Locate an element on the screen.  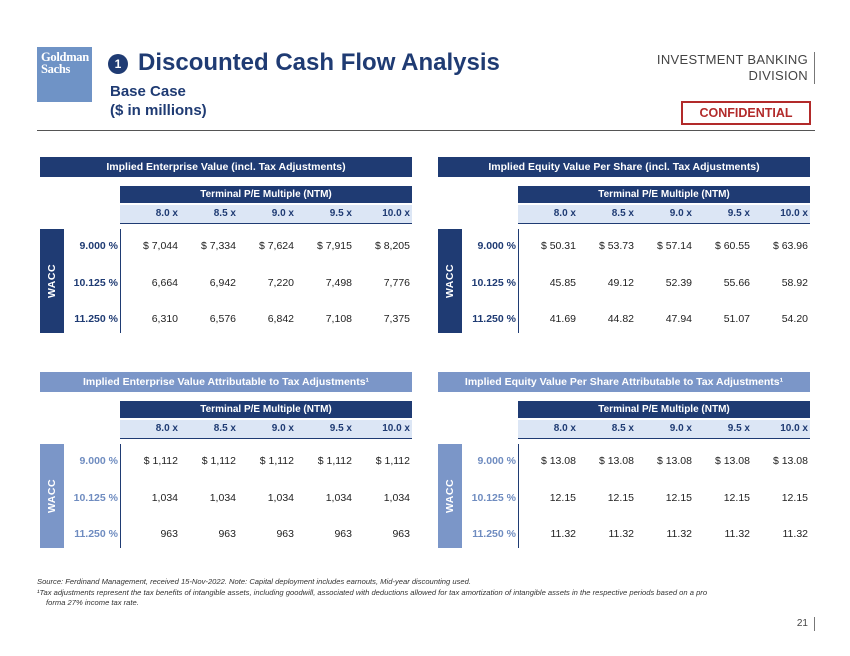
table-cell: 6,942 is located at coordinates (222, 283).